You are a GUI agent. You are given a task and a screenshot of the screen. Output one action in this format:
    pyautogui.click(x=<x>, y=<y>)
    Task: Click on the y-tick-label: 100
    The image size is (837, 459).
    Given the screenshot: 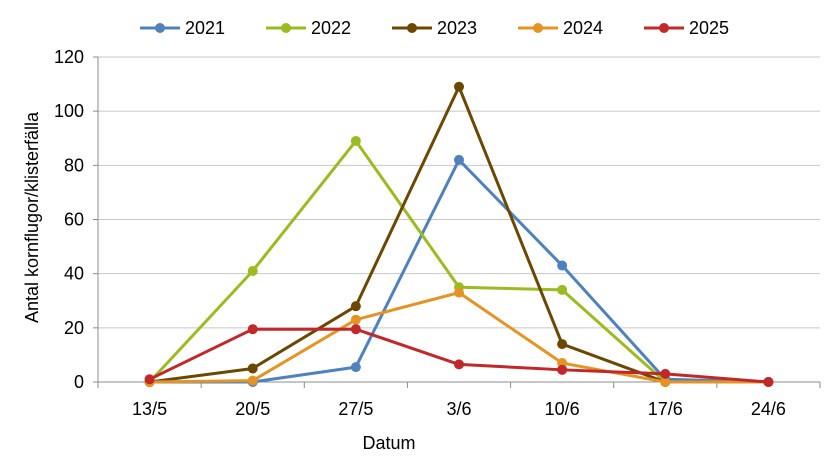 What is the action you would take?
    pyautogui.click(x=69, y=111)
    